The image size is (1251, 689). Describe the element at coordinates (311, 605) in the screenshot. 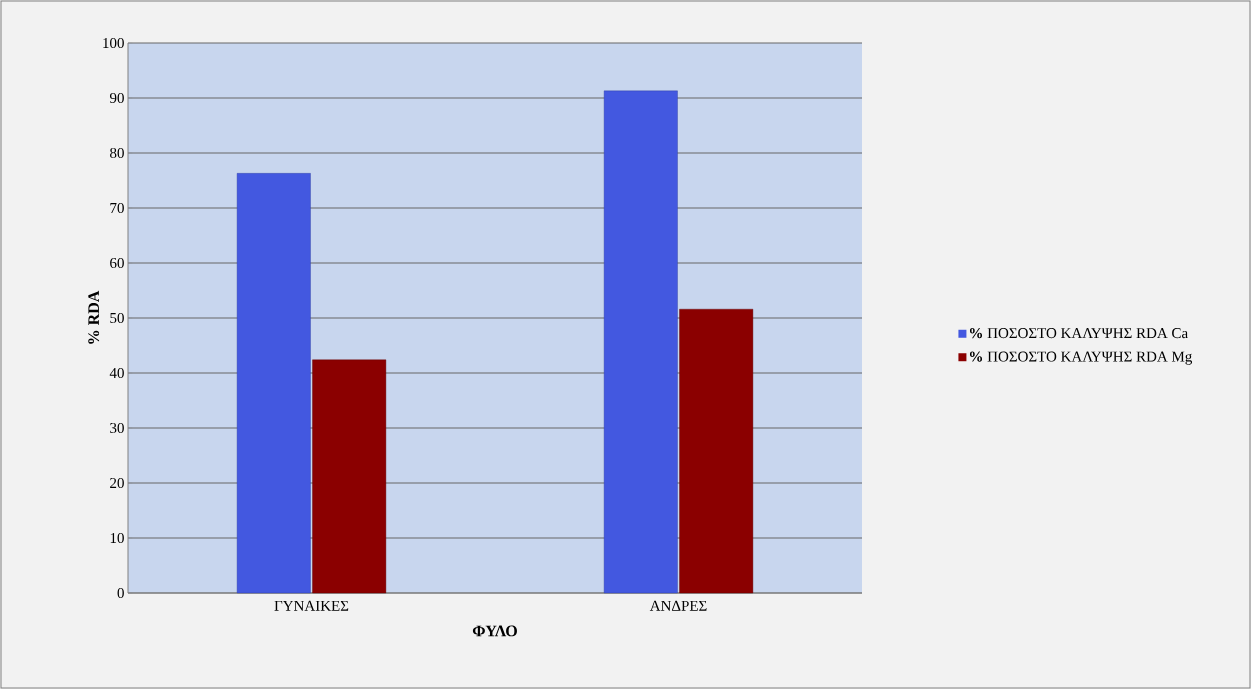

I see `x-tick-label: ΓΥΝΑΙΚΕΣ` at that location.